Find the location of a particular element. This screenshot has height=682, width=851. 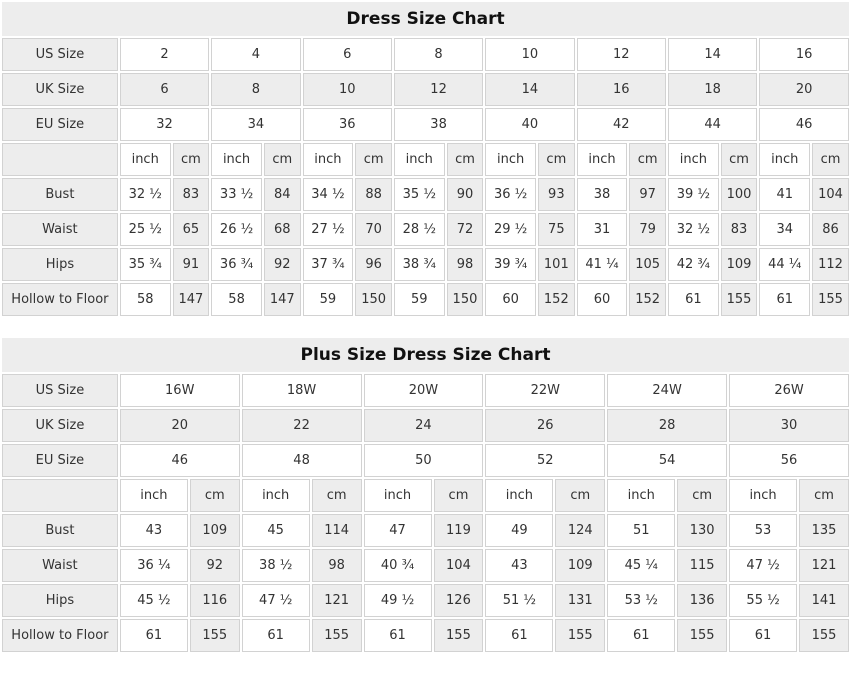

hips-inch-cell: 42 ¾ is located at coordinates (693, 264).